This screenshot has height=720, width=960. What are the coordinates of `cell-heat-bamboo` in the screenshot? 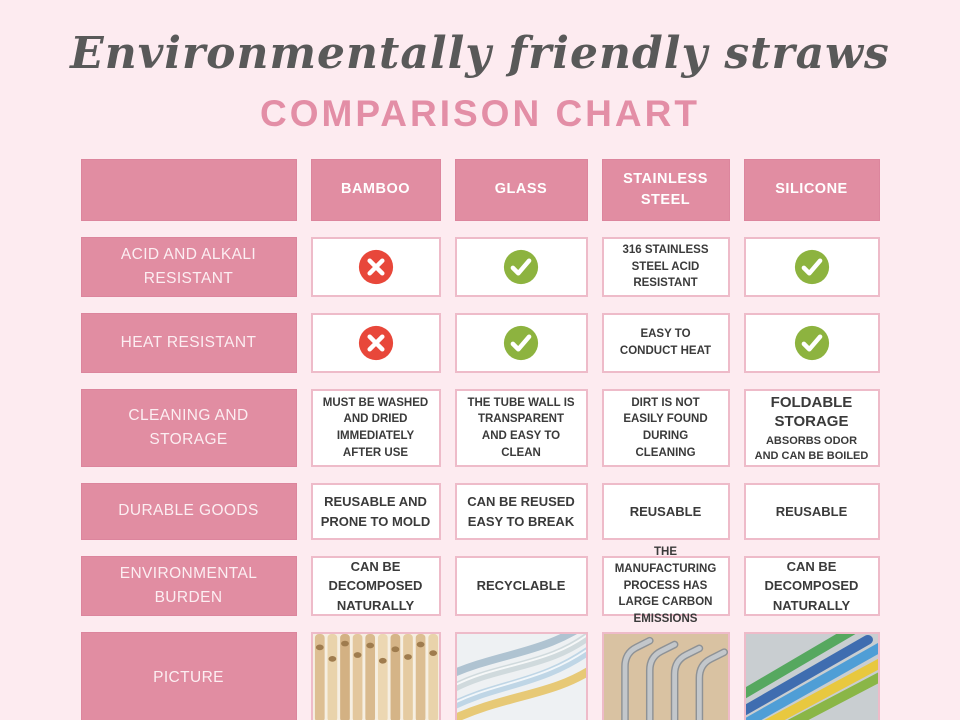 It's located at (375, 343).